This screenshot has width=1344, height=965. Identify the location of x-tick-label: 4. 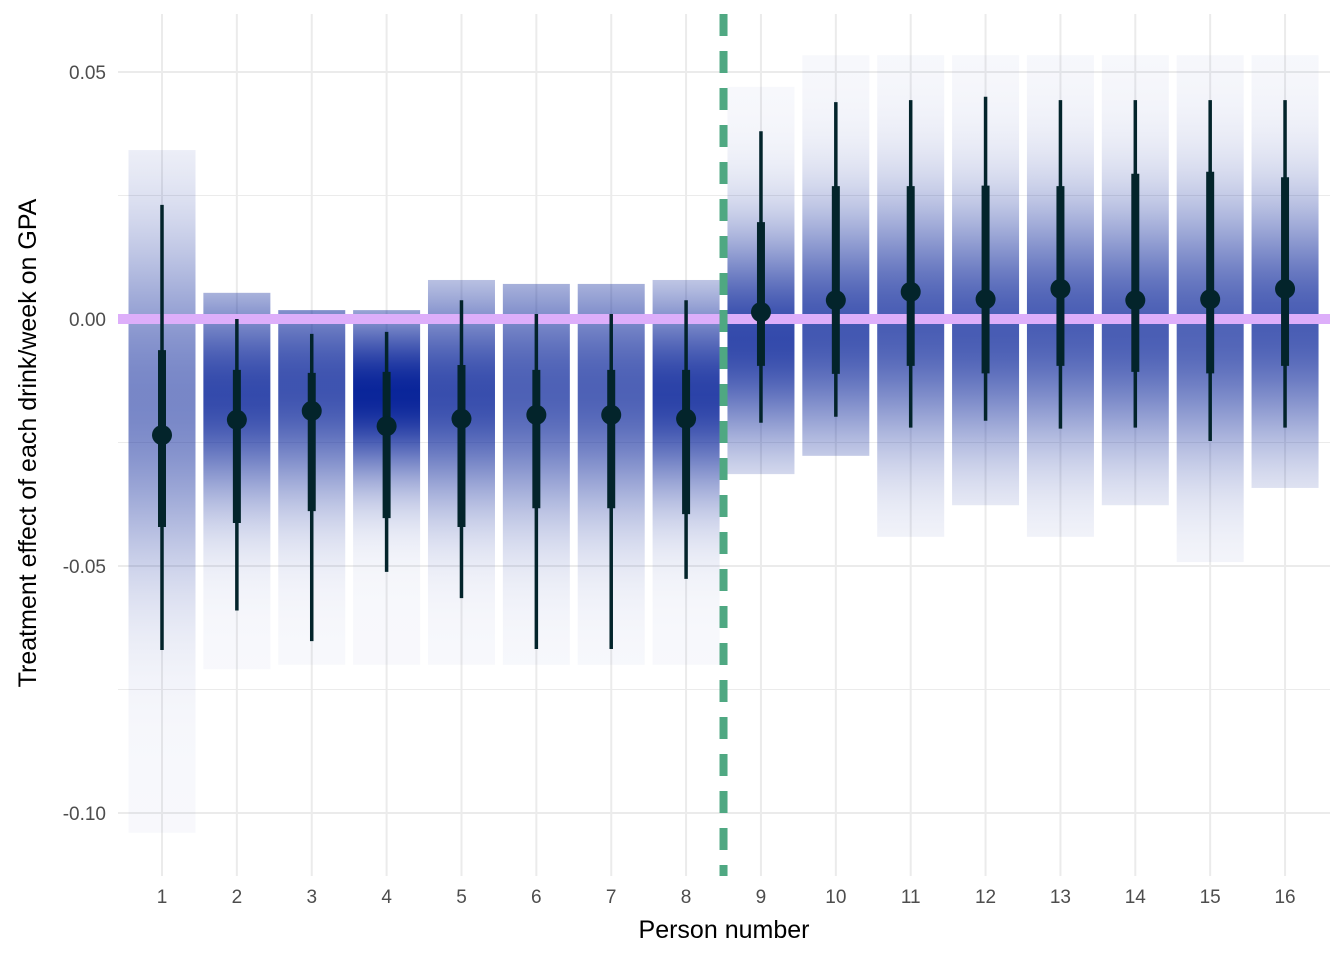
(386, 897).